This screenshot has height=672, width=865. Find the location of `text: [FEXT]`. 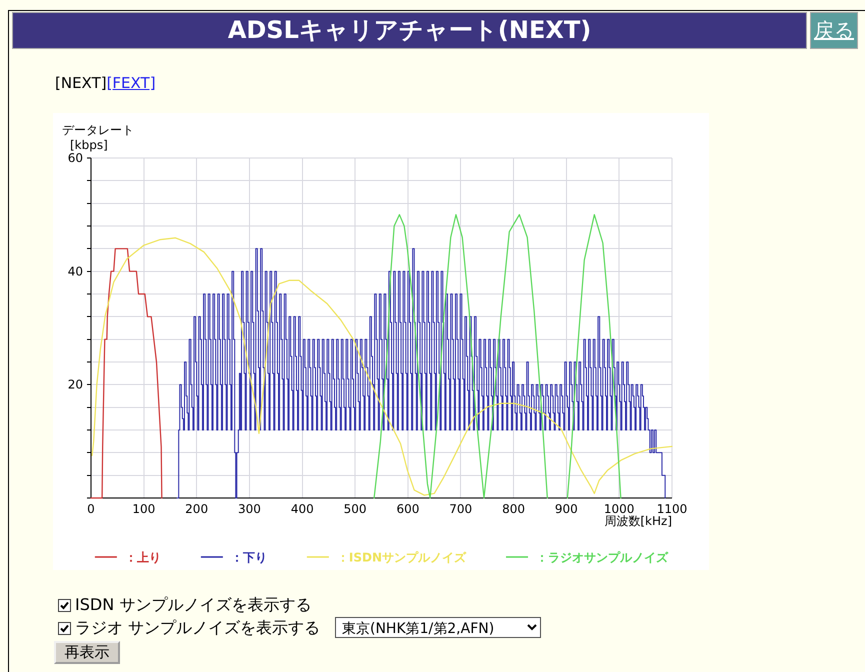

text: [FEXT] is located at coordinates (131, 83).